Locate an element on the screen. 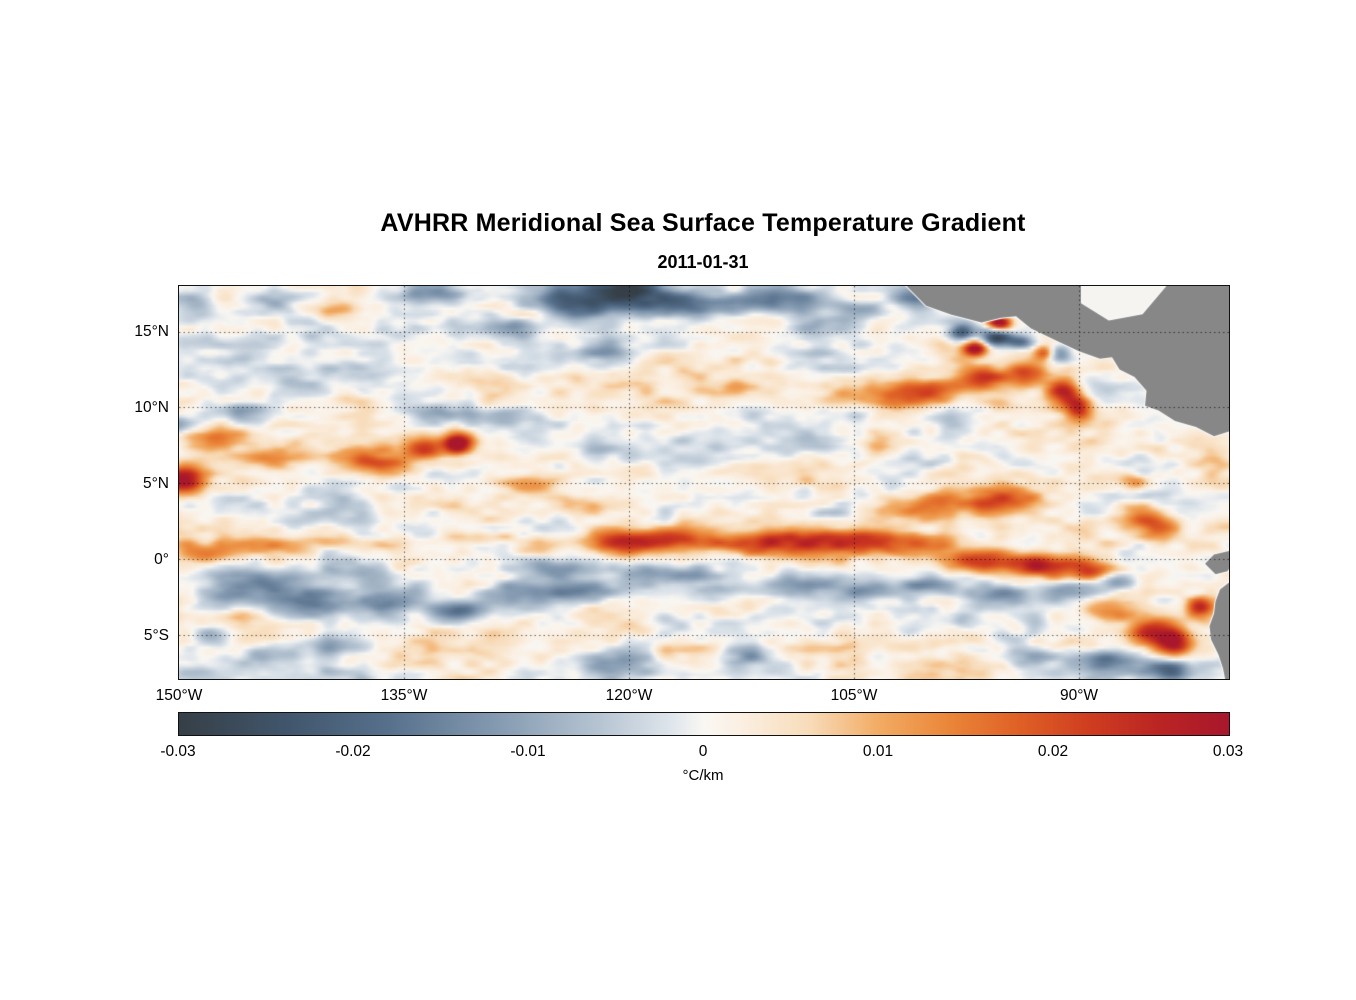  ytick-0: 0° is located at coordinates (161, 559).